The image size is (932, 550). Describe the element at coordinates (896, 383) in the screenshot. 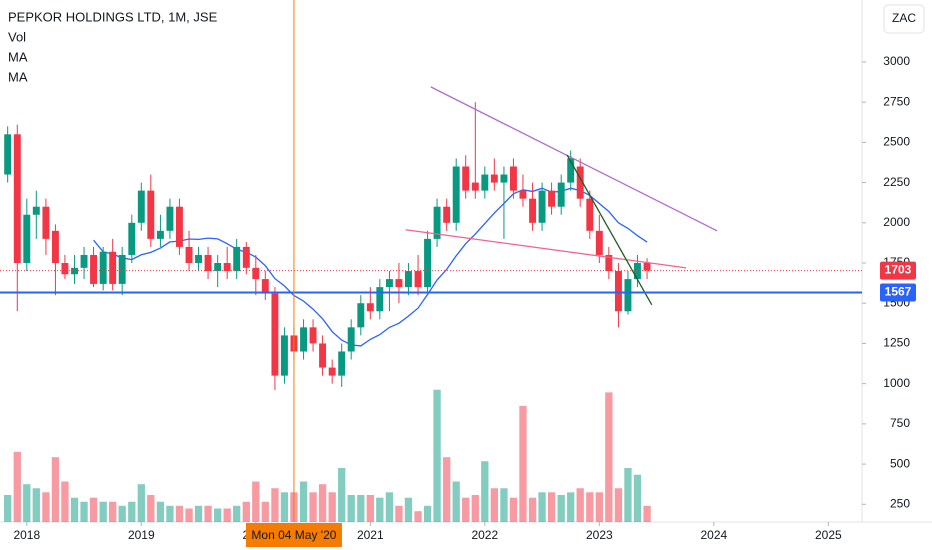

I see `y-tick-label: 1000` at that location.